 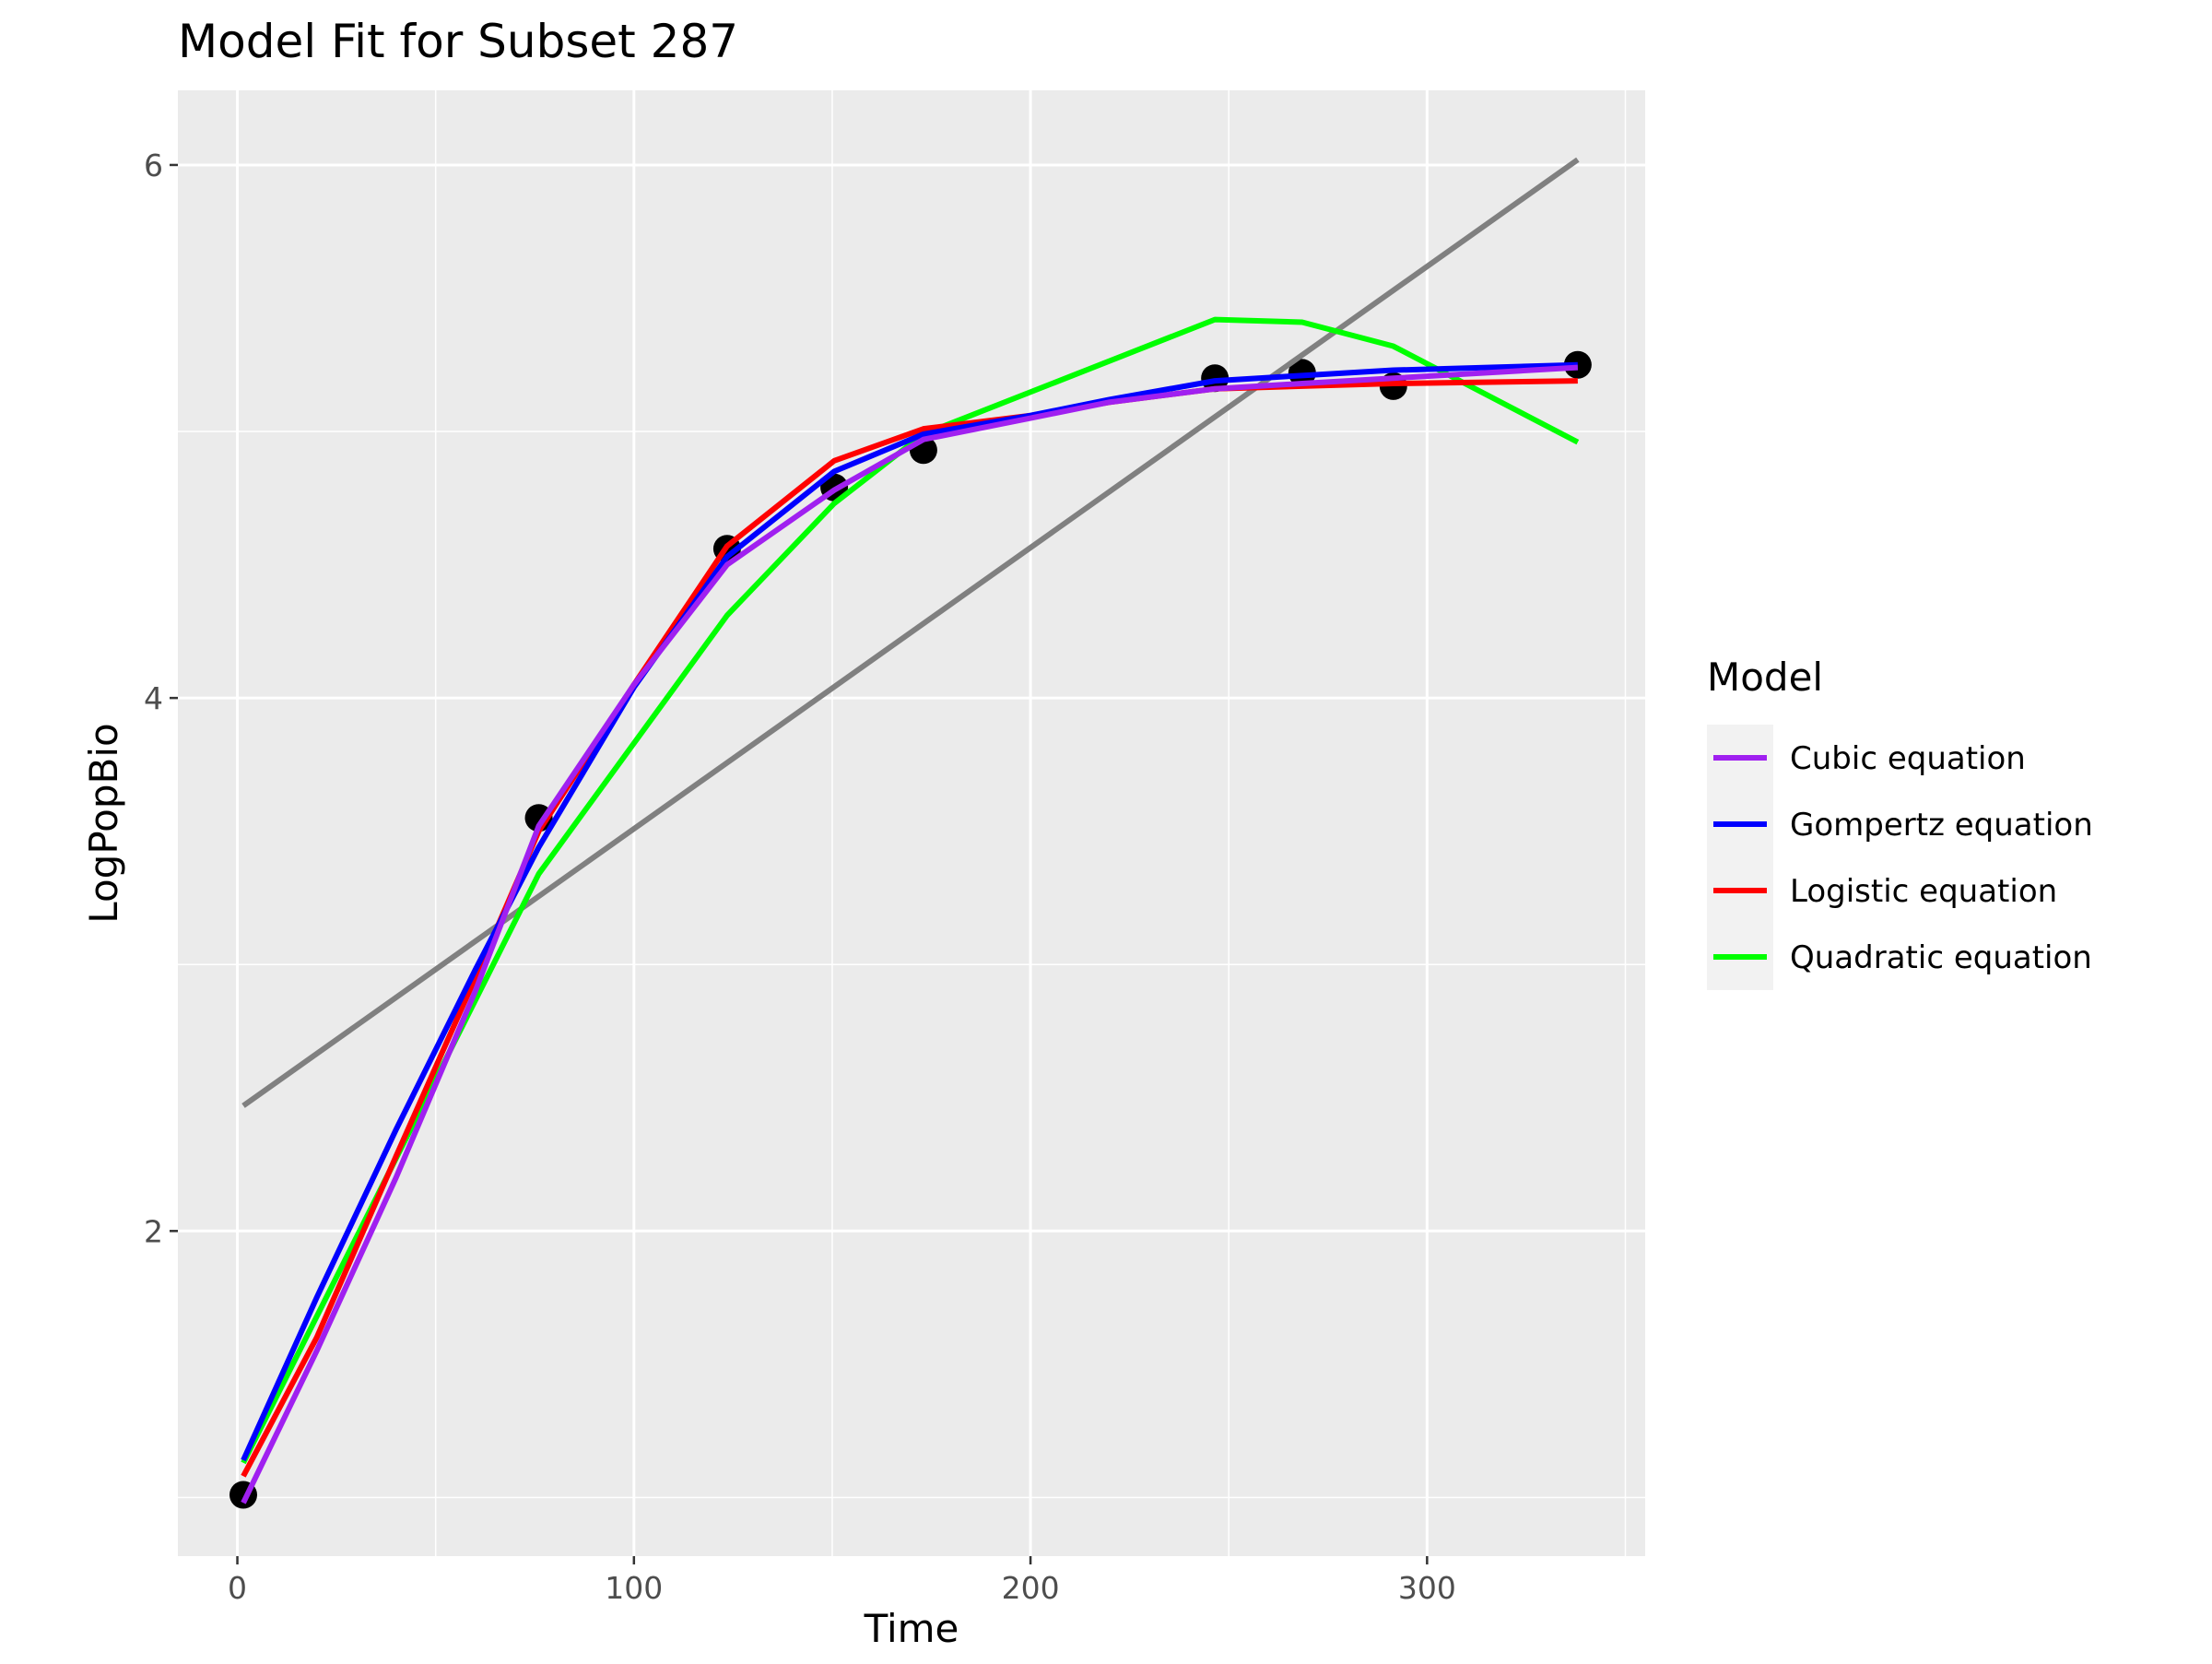 What do you see at coordinates (153, 698) in the screenshot?
I see `y-tick-label: 4` at bounding box center [153, 698].